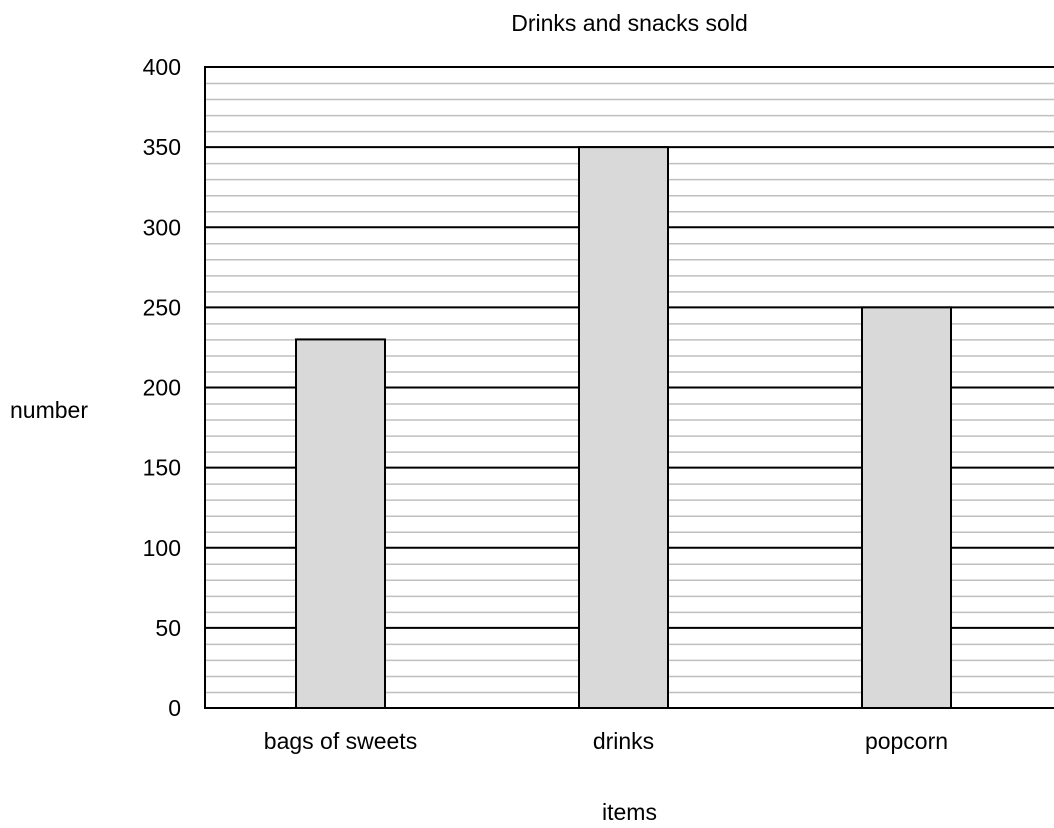  Describe the element at coordinates (174, 708) in the screenshot. I see `y-tick-label: 0` at that location.